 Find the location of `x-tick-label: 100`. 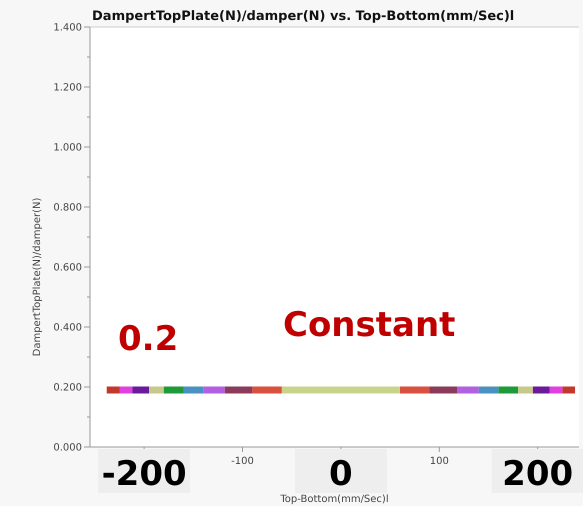

x-tick-label: 100 is located at coordinates (439, 461).